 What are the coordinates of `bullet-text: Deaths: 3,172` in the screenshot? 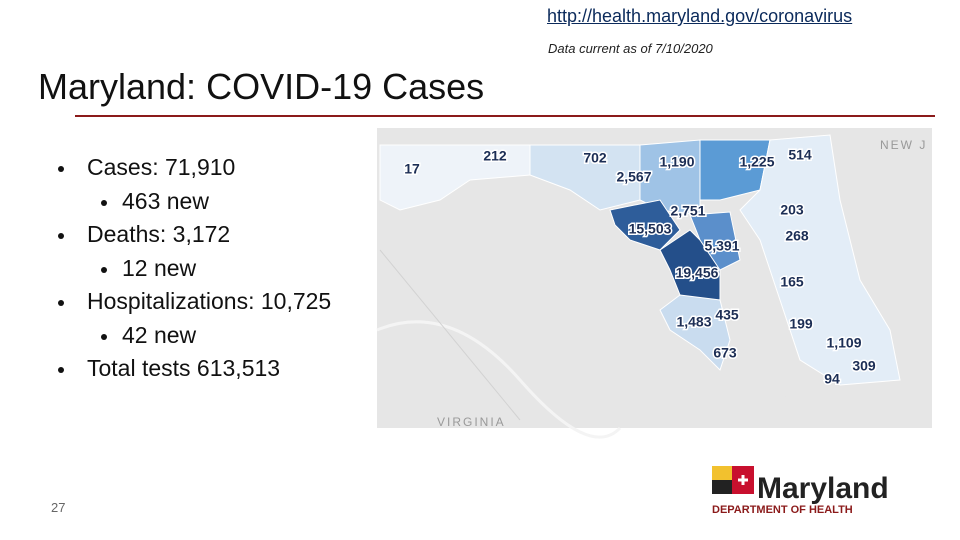 It's located at (159, 234).